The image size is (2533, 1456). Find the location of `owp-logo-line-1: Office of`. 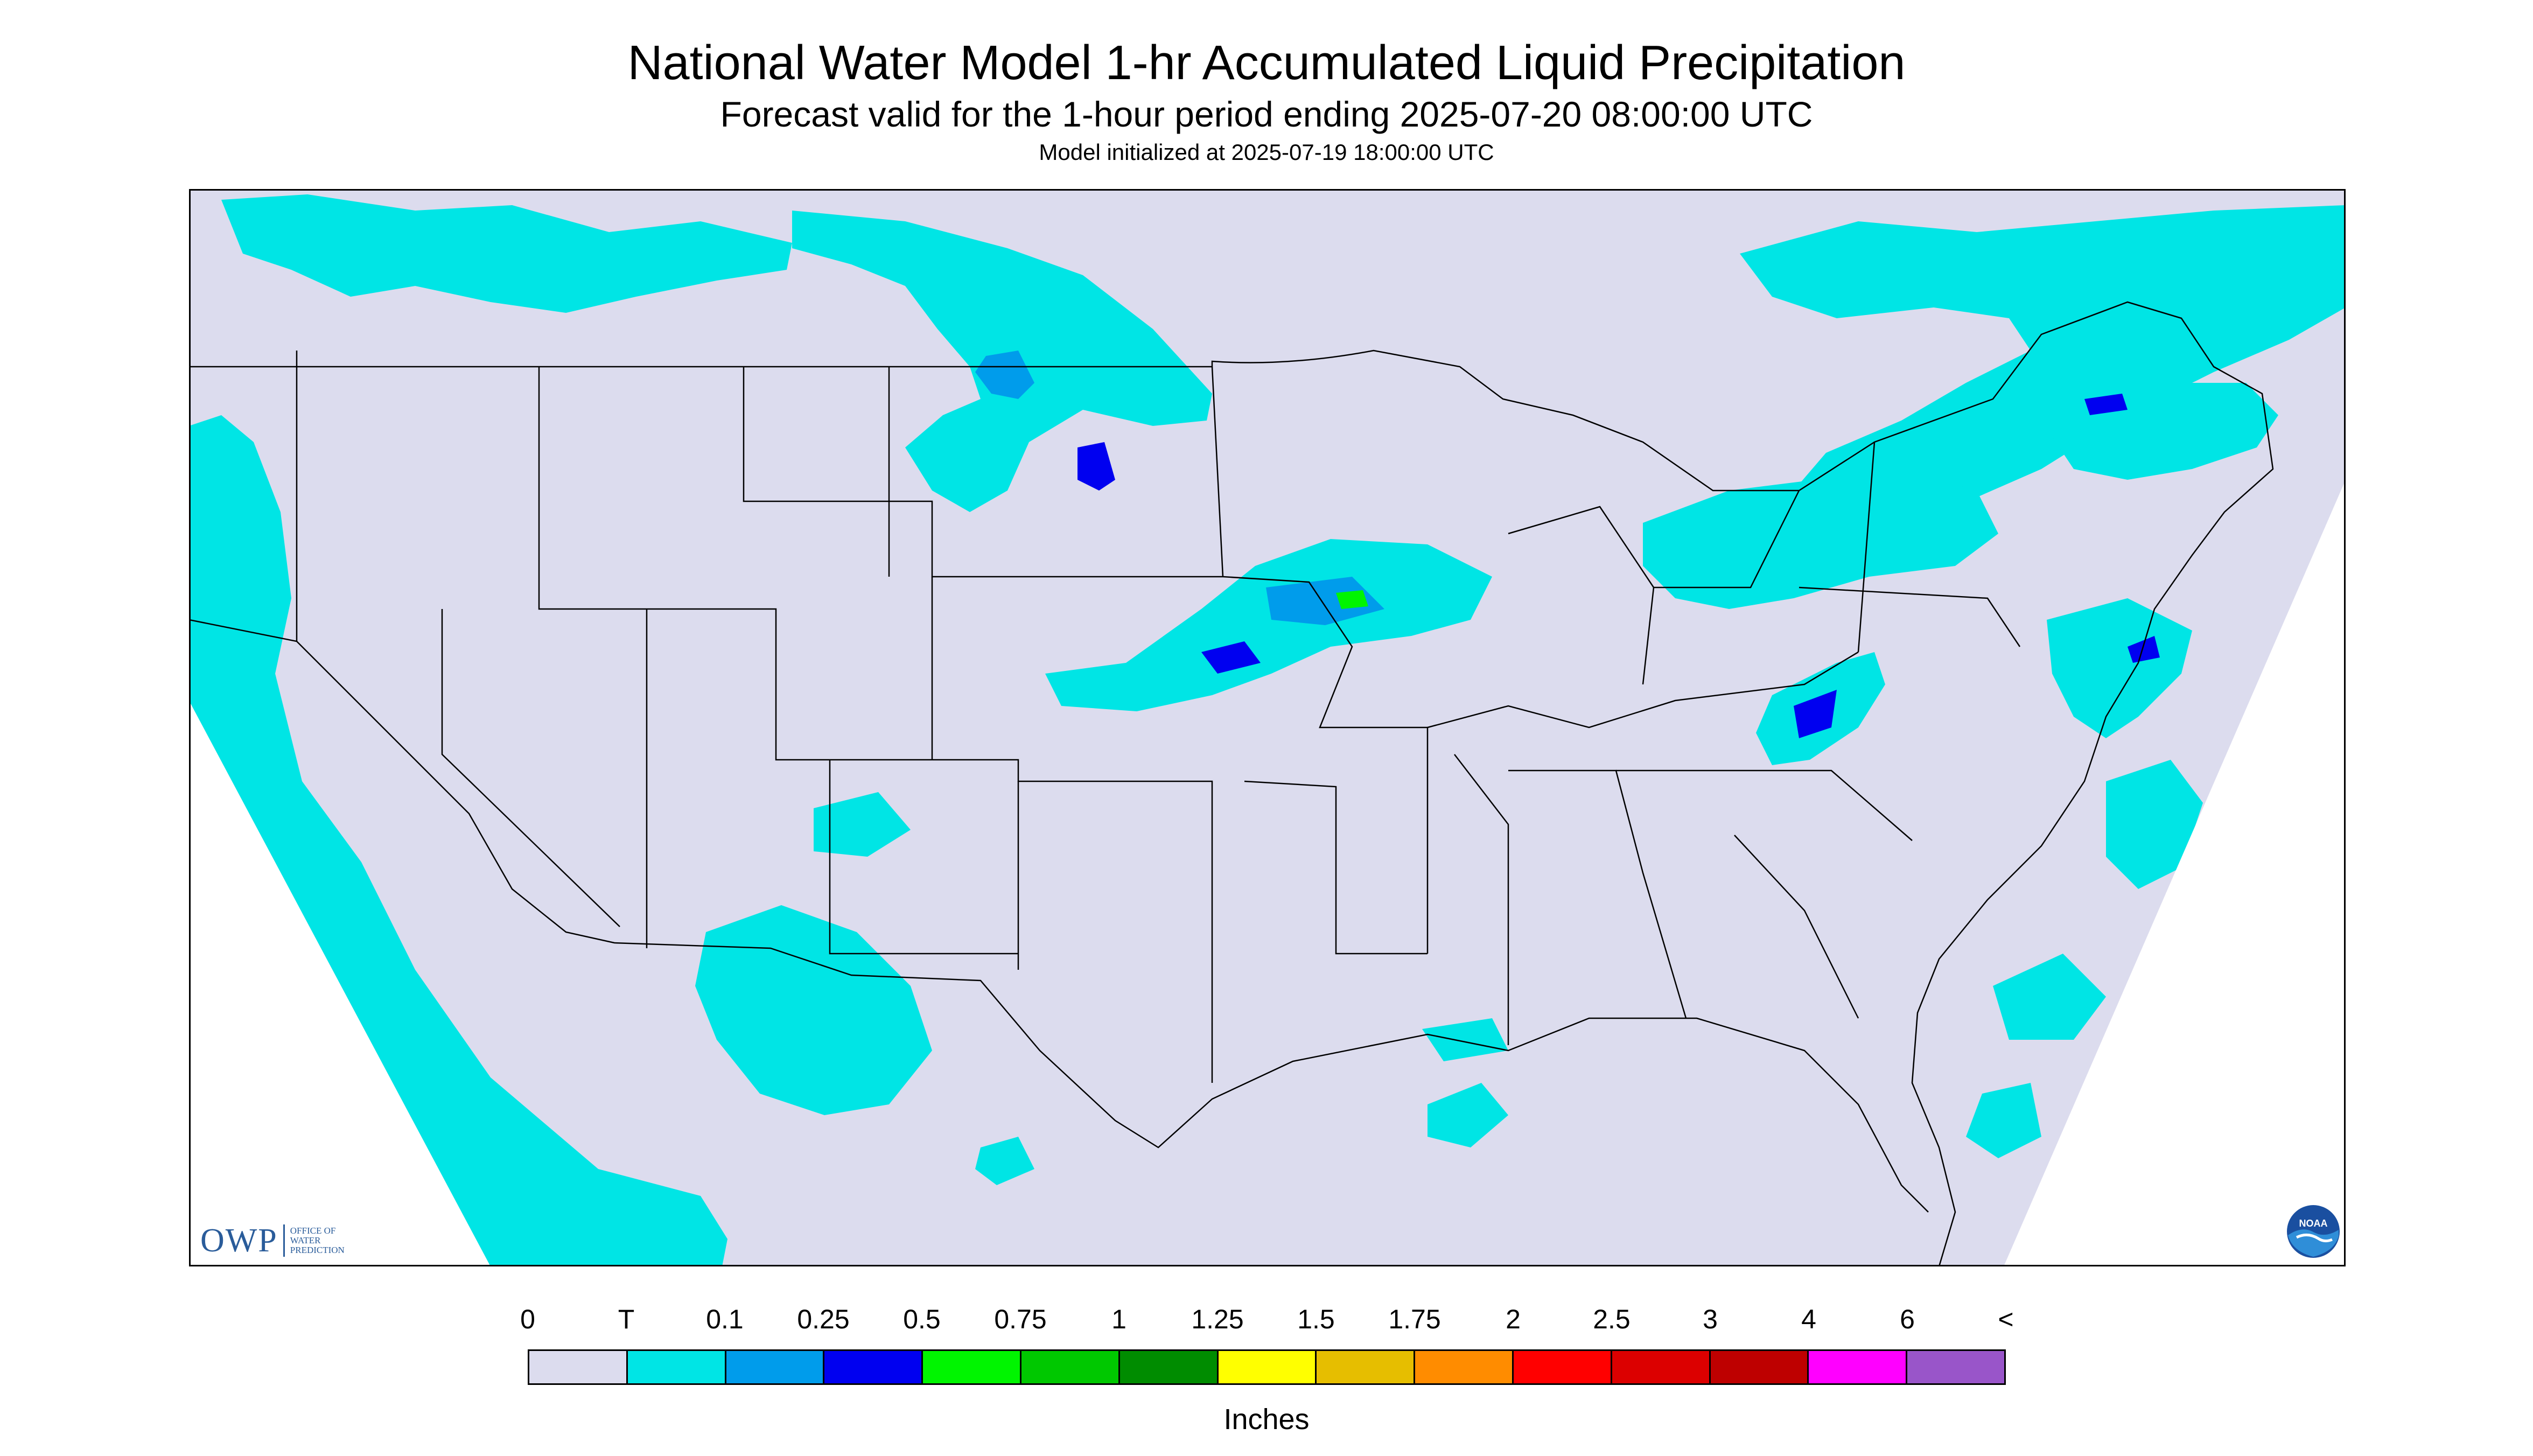

owp-logo-line-1: Office of is located at coordinates (313, 1231).